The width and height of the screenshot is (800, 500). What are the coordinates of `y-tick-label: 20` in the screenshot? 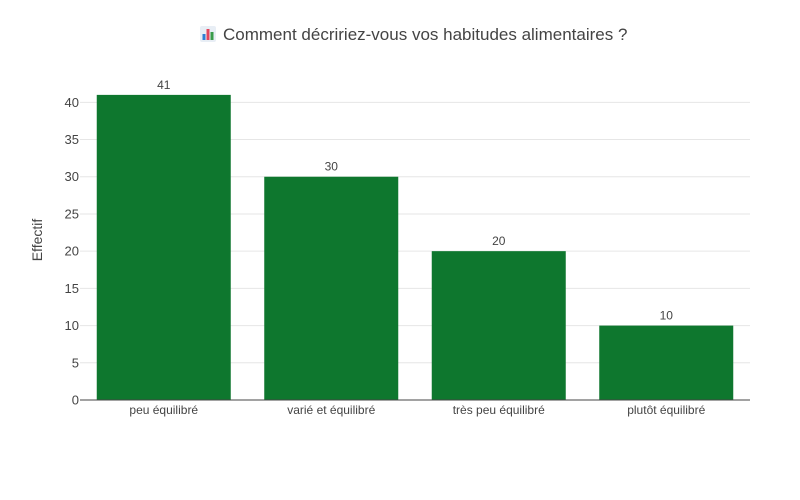 It's located at (72, 251).